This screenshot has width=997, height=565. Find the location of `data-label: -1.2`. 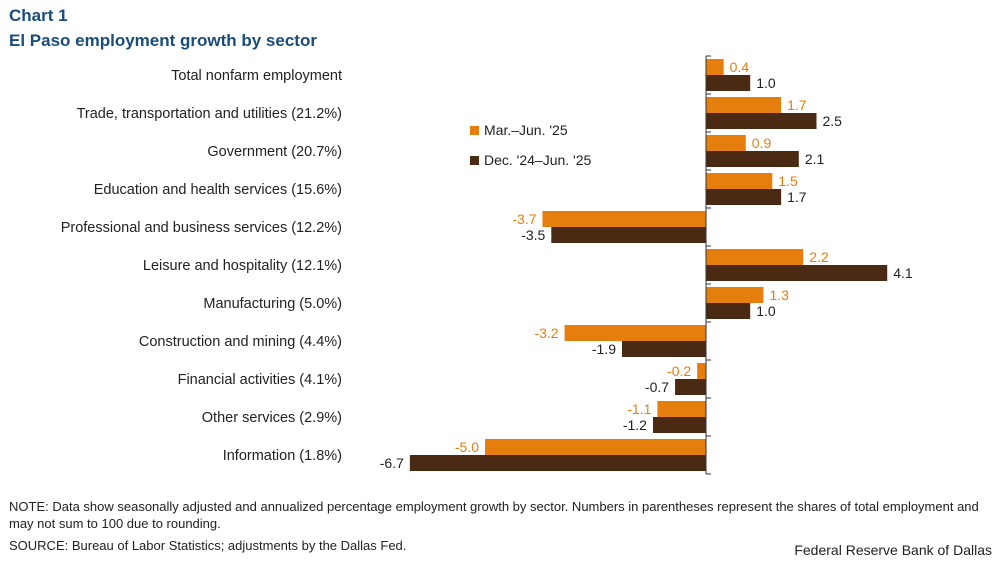

data-label: -1.2 is located at coordinates (635, 425).